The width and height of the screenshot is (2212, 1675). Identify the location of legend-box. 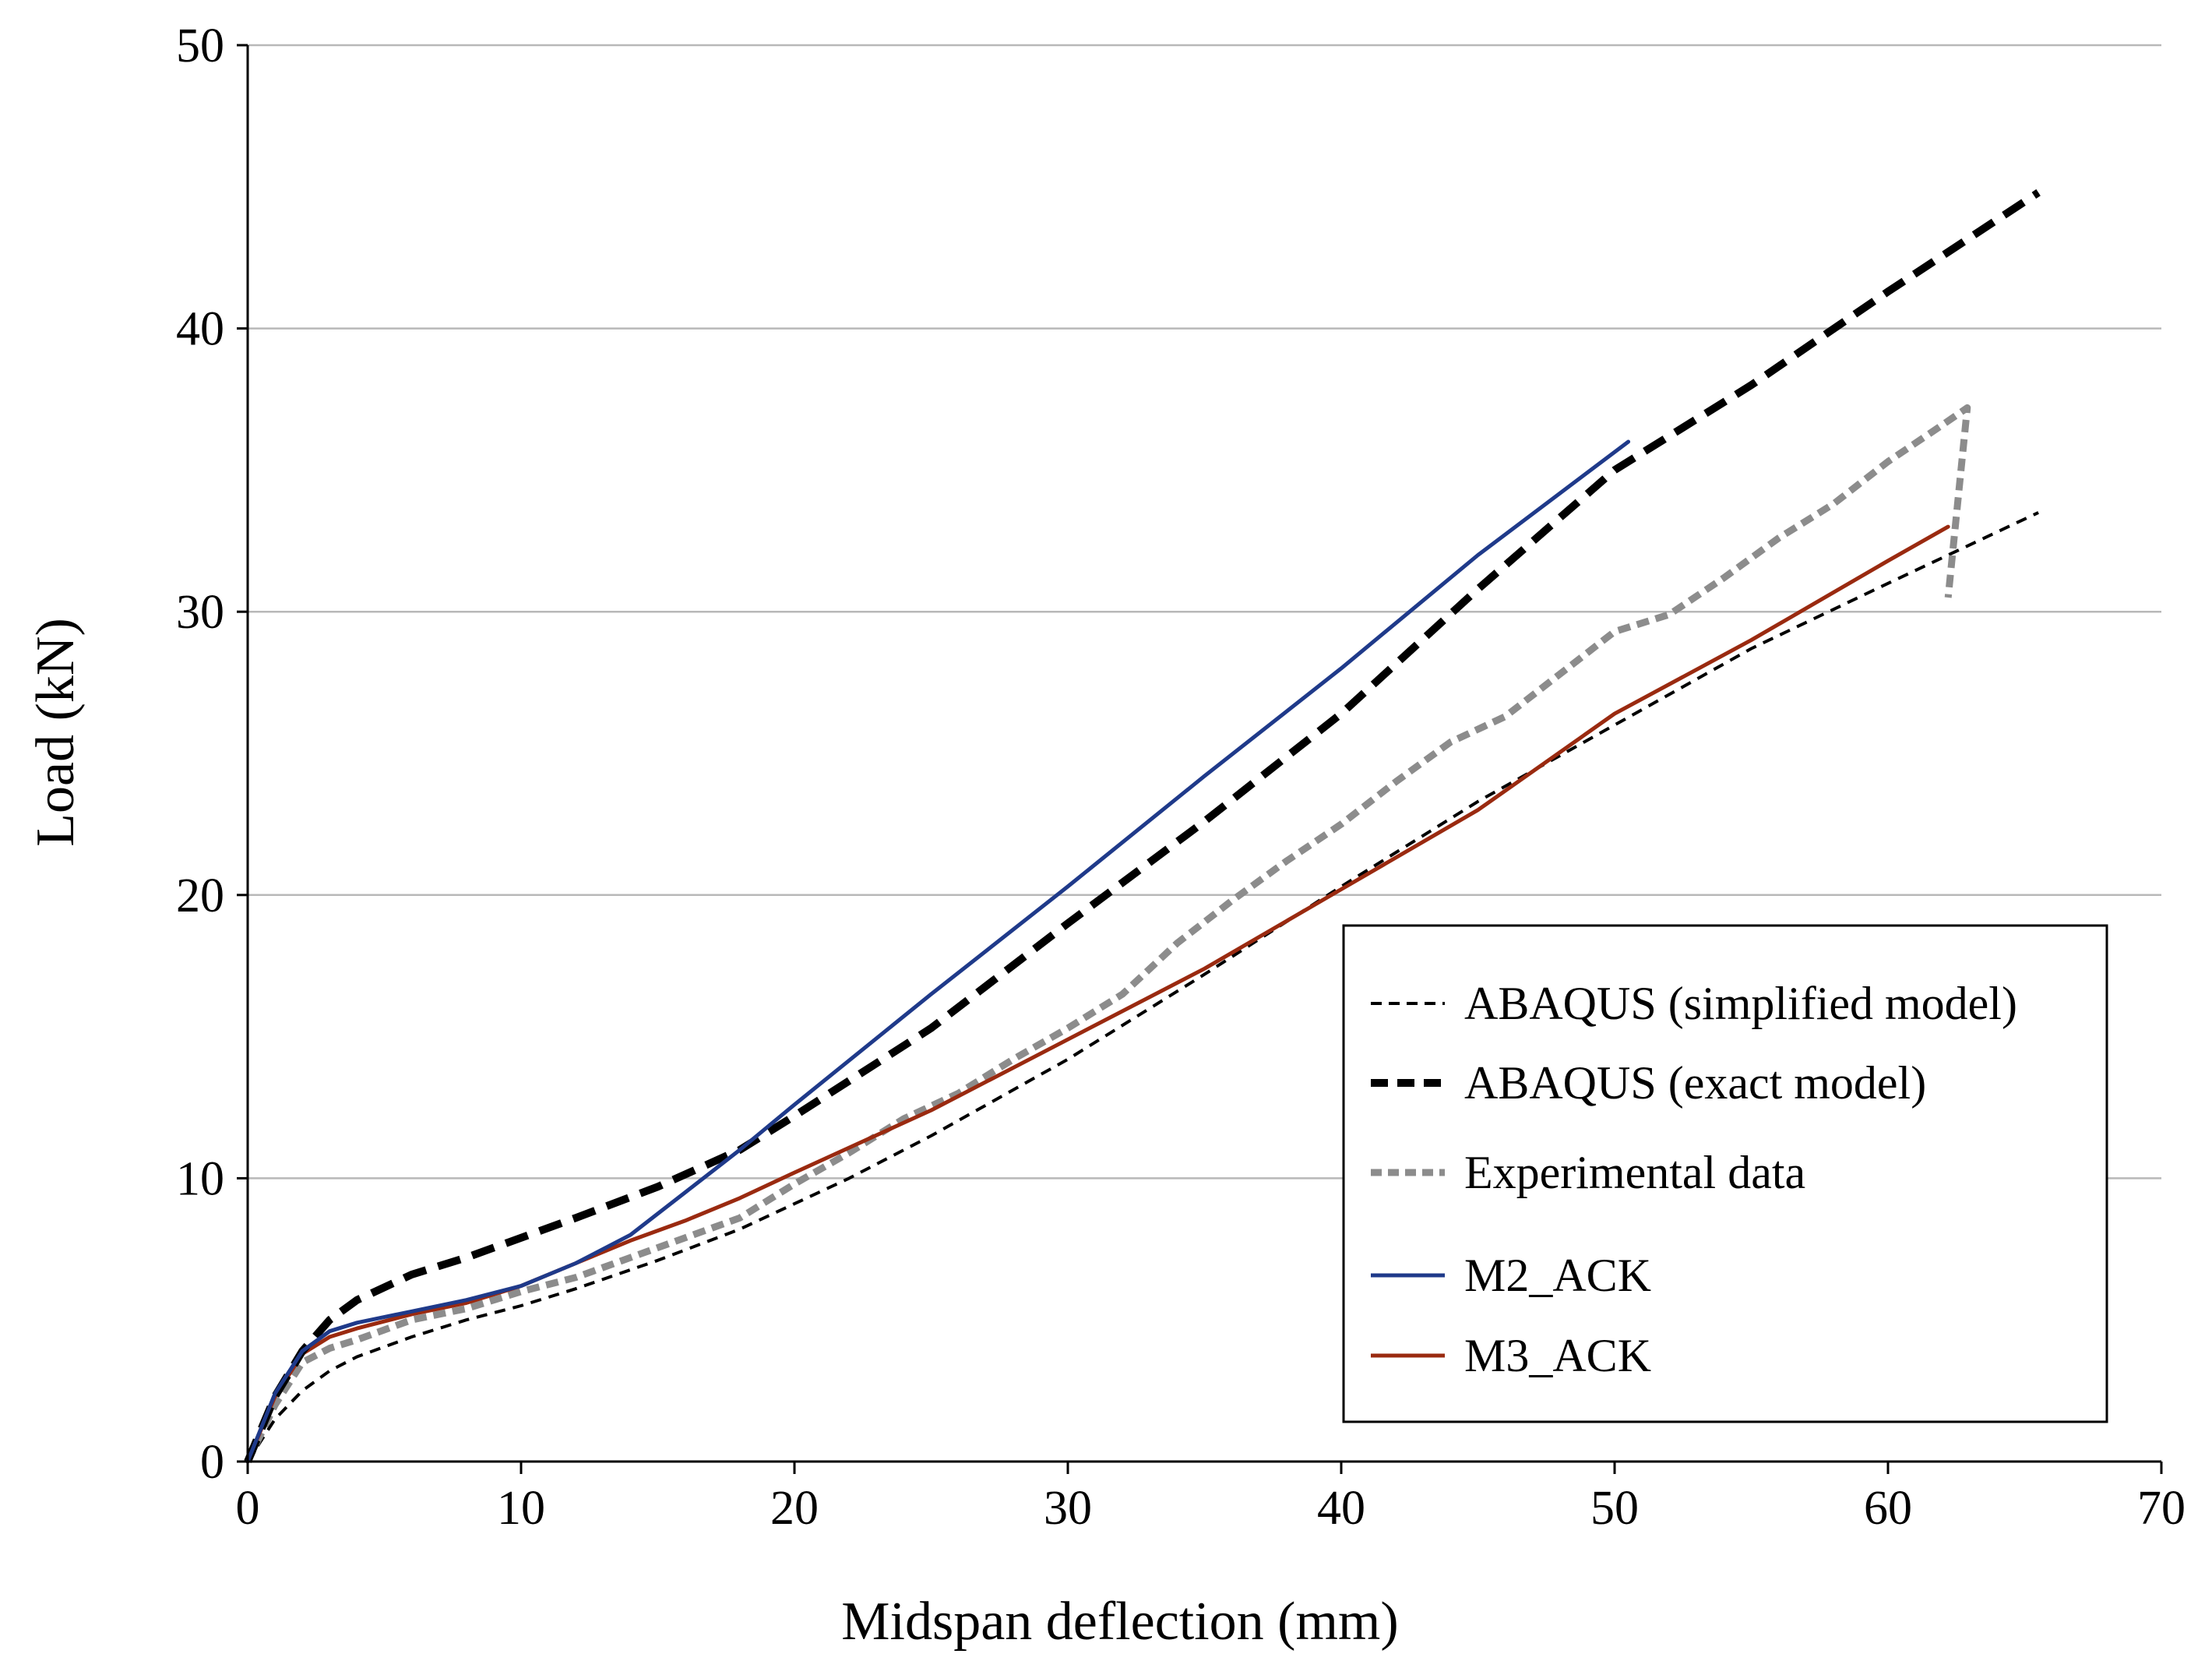
(1725, 1173).